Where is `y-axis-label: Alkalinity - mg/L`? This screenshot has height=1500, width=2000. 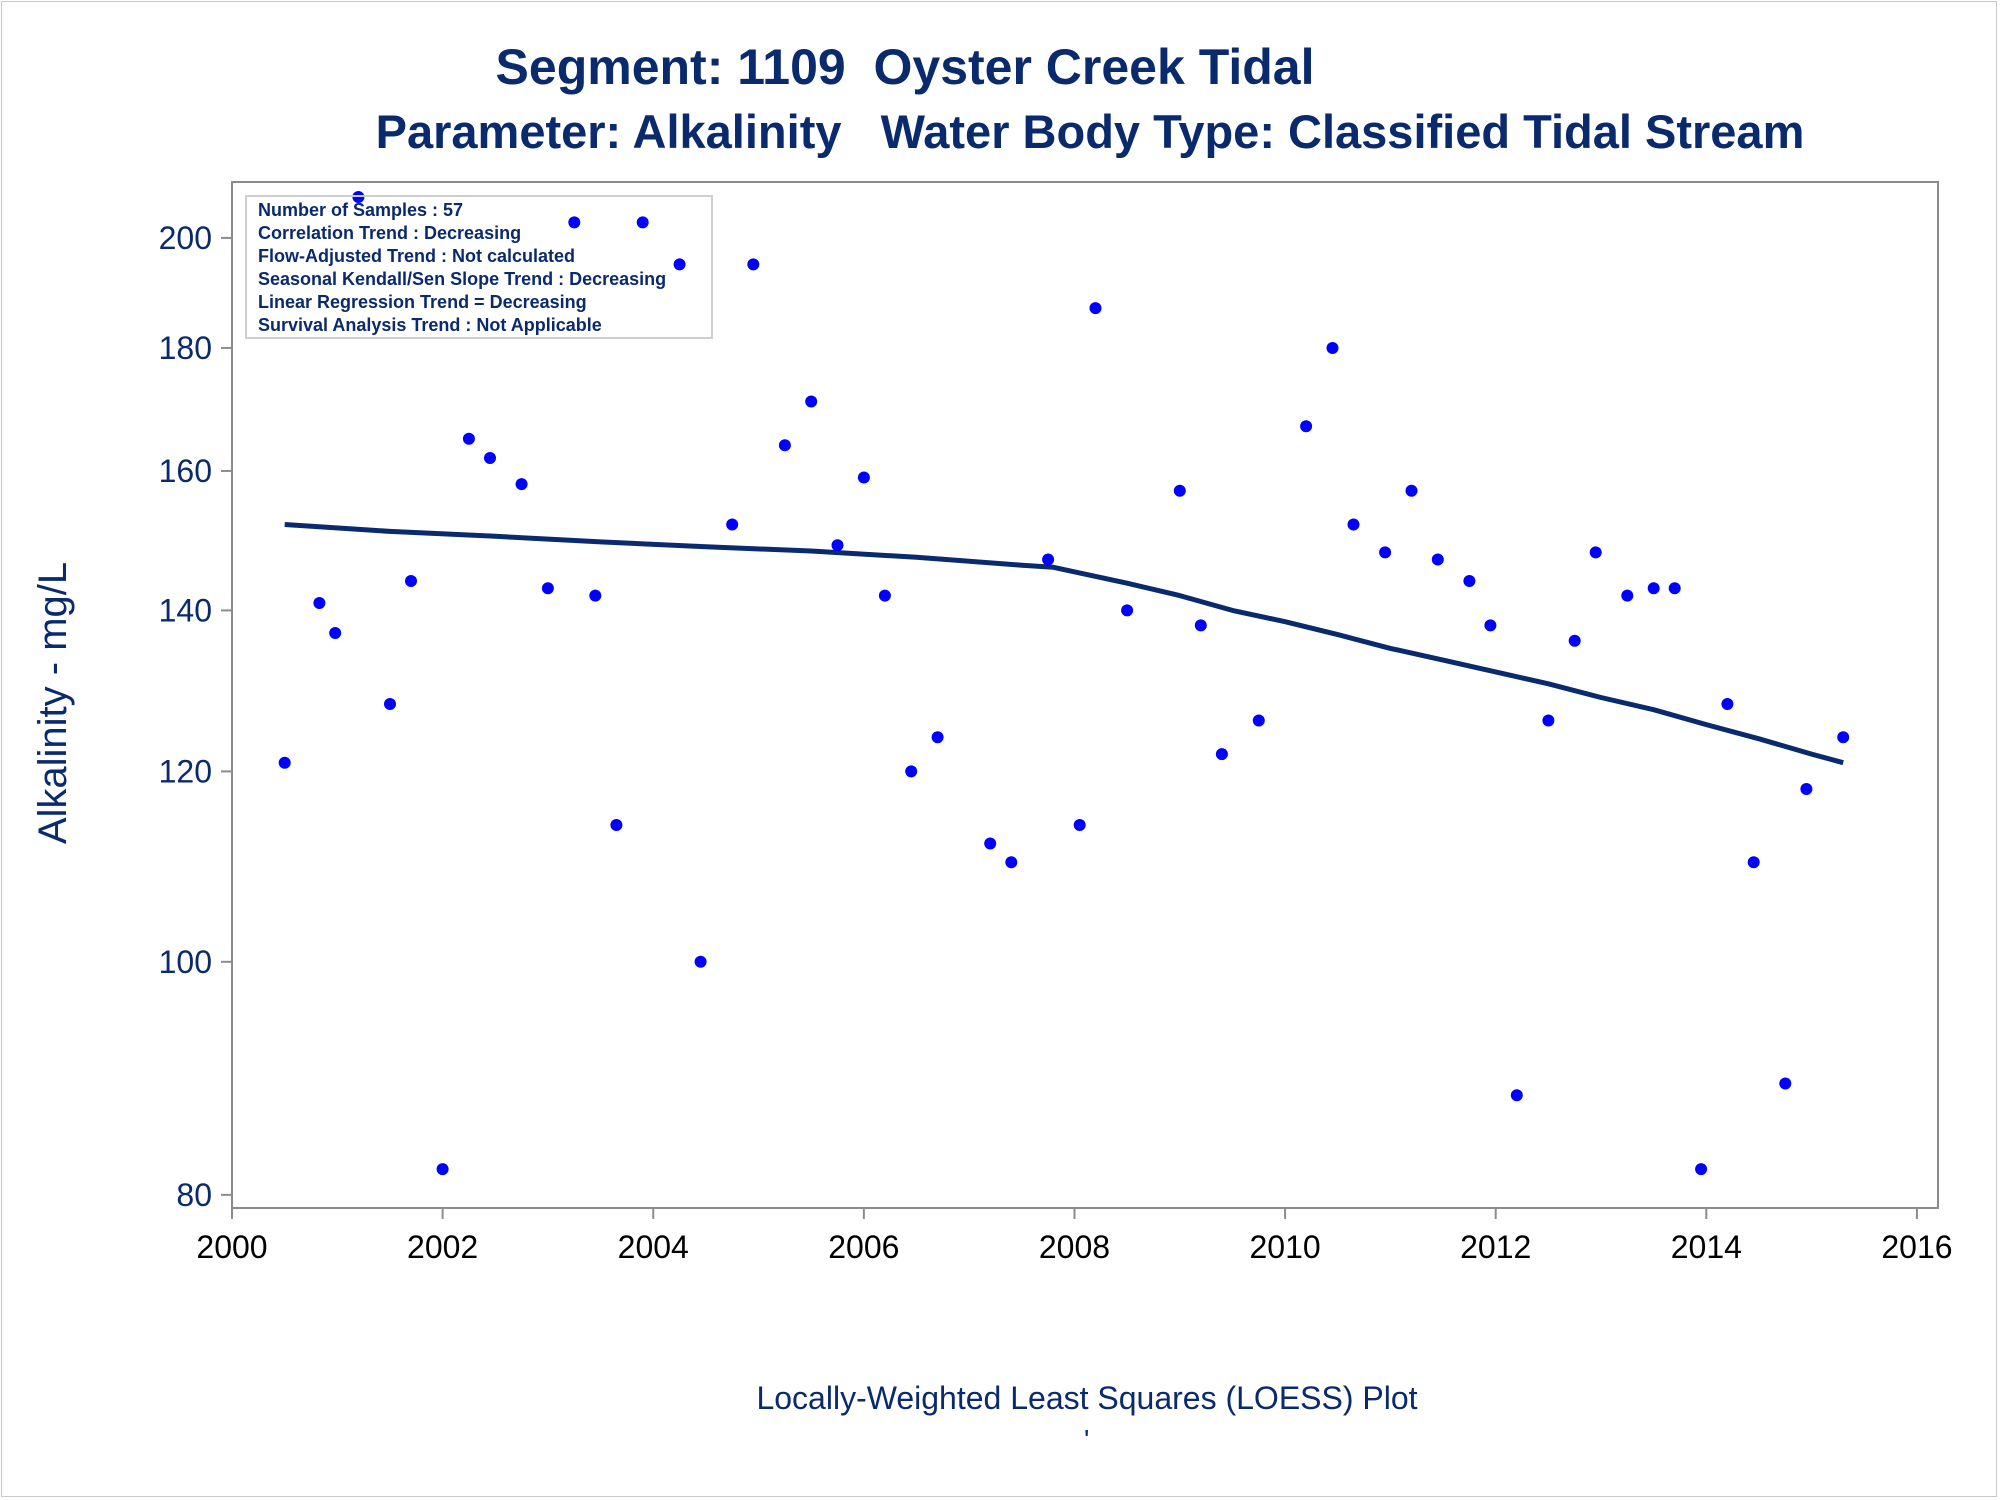
y-axis-label: Alkalinity - mg/L is located at coordinates (53, 703).